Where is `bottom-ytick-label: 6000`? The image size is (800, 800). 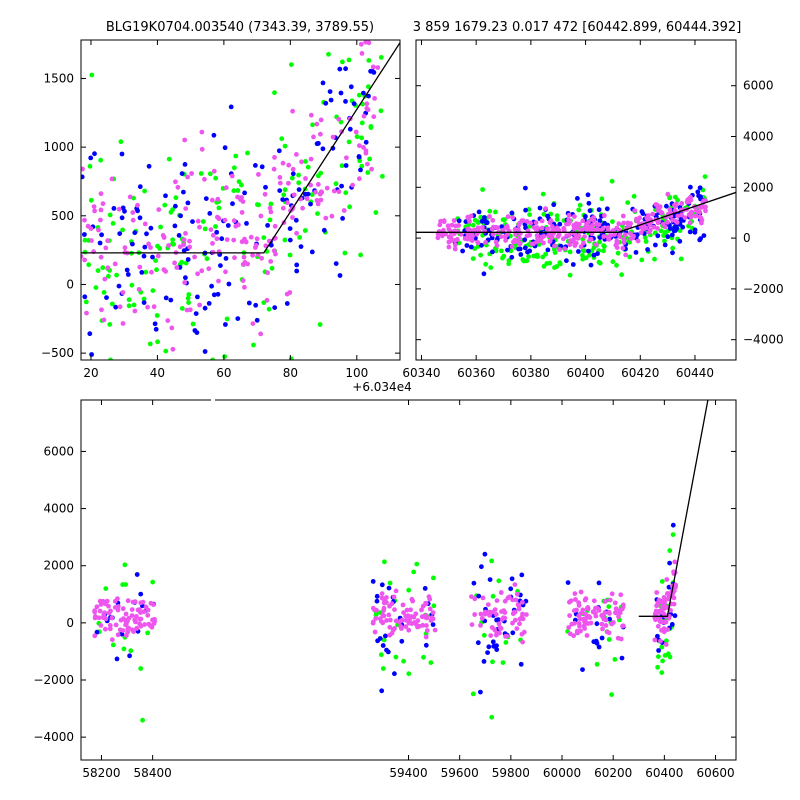 bottom-ytick-label: 6000 is located at coordinates (58, 451).